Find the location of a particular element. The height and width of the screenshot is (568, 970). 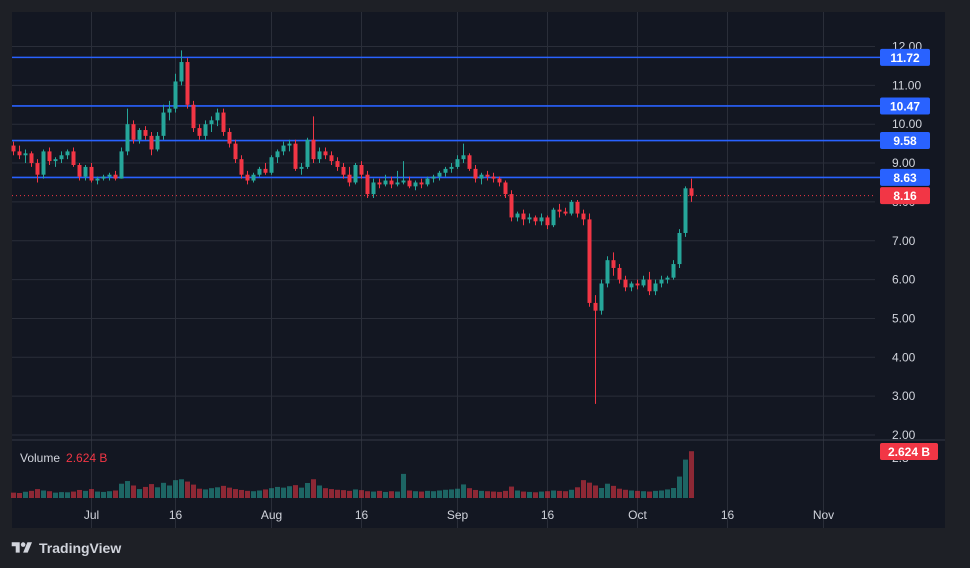

level-badge-text: 11.72 is located at coordinates (905, 58).